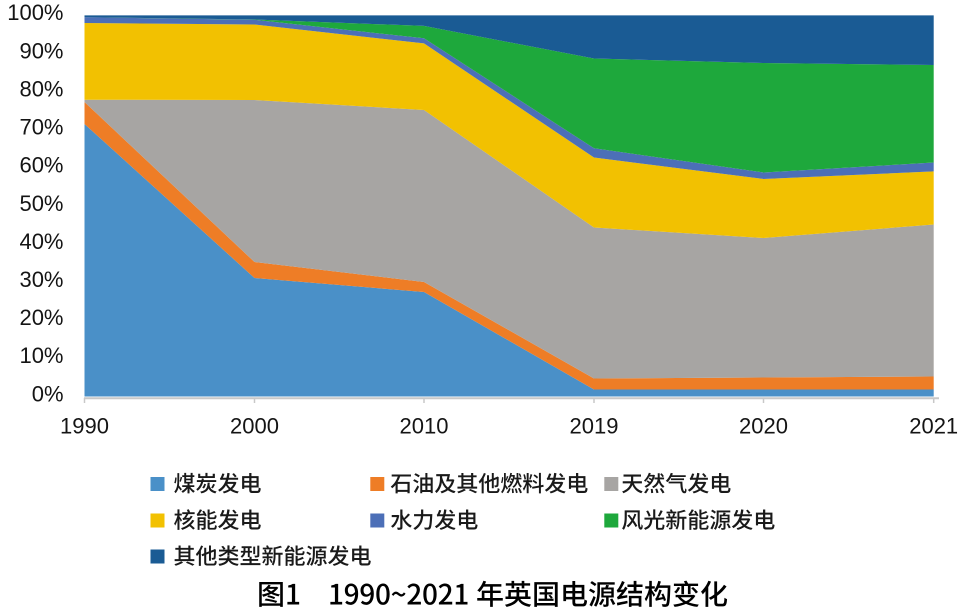 Image resolution: width=967 pixels, height=609 pixels. I want to click on svg-text: 30%, so click(41, 279).